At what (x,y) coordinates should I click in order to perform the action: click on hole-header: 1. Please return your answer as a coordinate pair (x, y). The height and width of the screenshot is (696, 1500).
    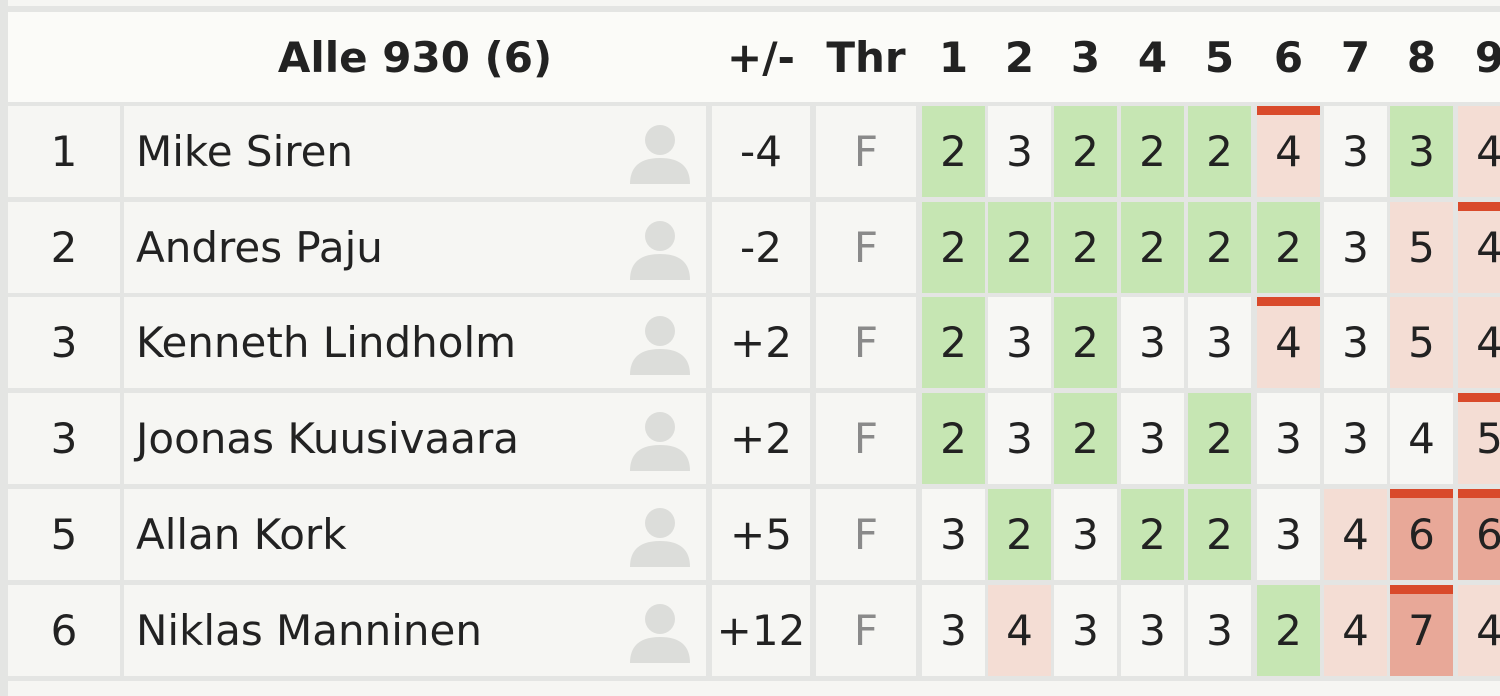
    Looking at the image, I should click on (953, 57).